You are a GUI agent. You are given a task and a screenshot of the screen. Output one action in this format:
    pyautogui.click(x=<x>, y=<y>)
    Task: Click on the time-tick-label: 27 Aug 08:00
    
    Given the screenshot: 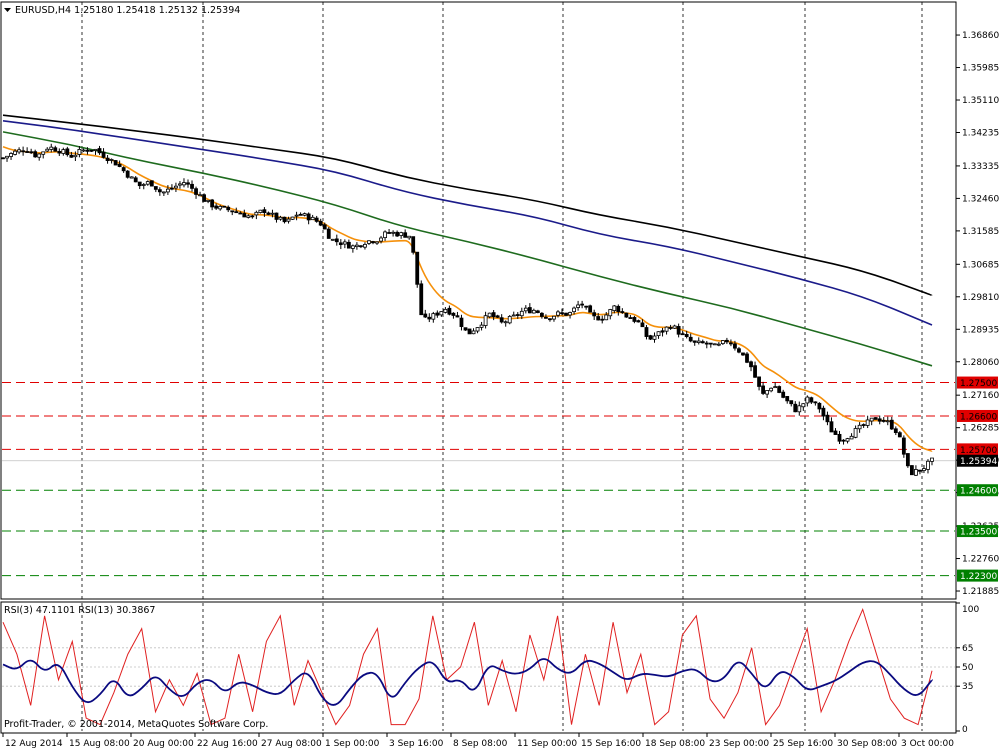 What is the action you would take?
    pyautogui.click(x=291, y=744)
    